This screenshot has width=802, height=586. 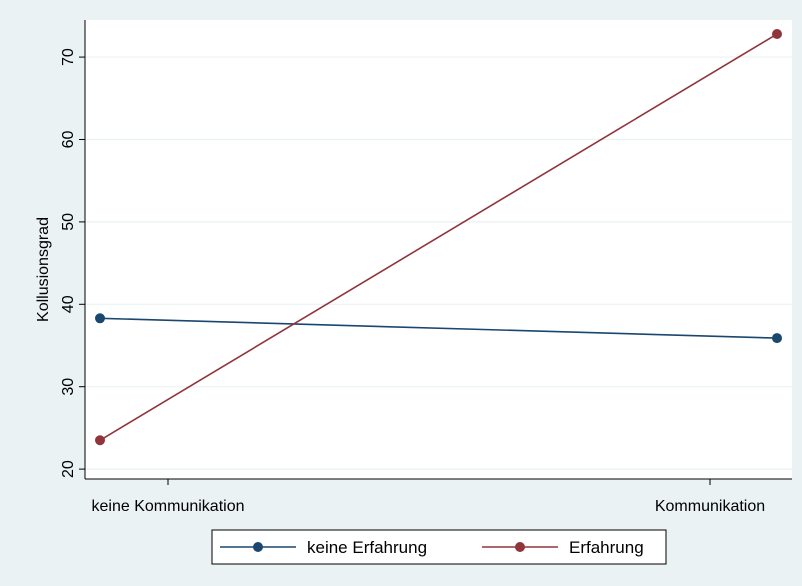 What do you see at coordinates (606, 547) in the screenshot?
I see `legend-label-1: Erfahrung` at bounding box center [606, 547].